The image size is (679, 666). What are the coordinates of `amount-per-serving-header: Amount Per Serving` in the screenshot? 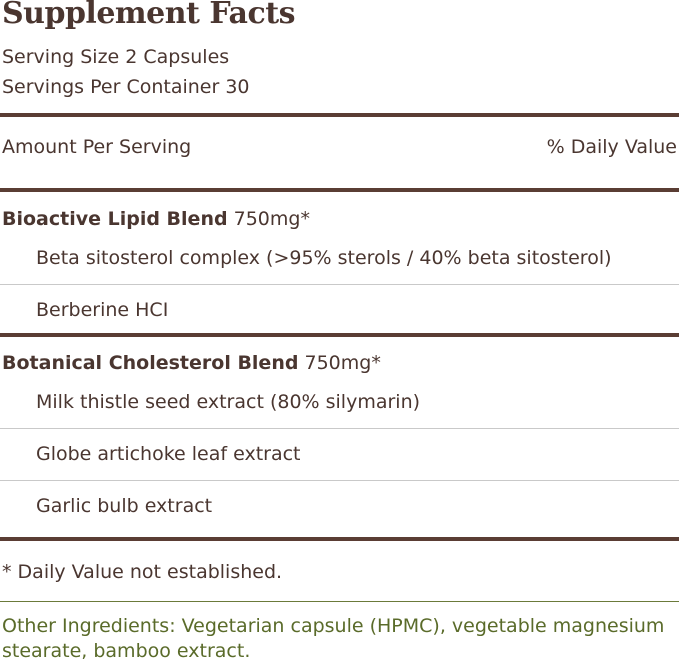 It's located at (97, 147).